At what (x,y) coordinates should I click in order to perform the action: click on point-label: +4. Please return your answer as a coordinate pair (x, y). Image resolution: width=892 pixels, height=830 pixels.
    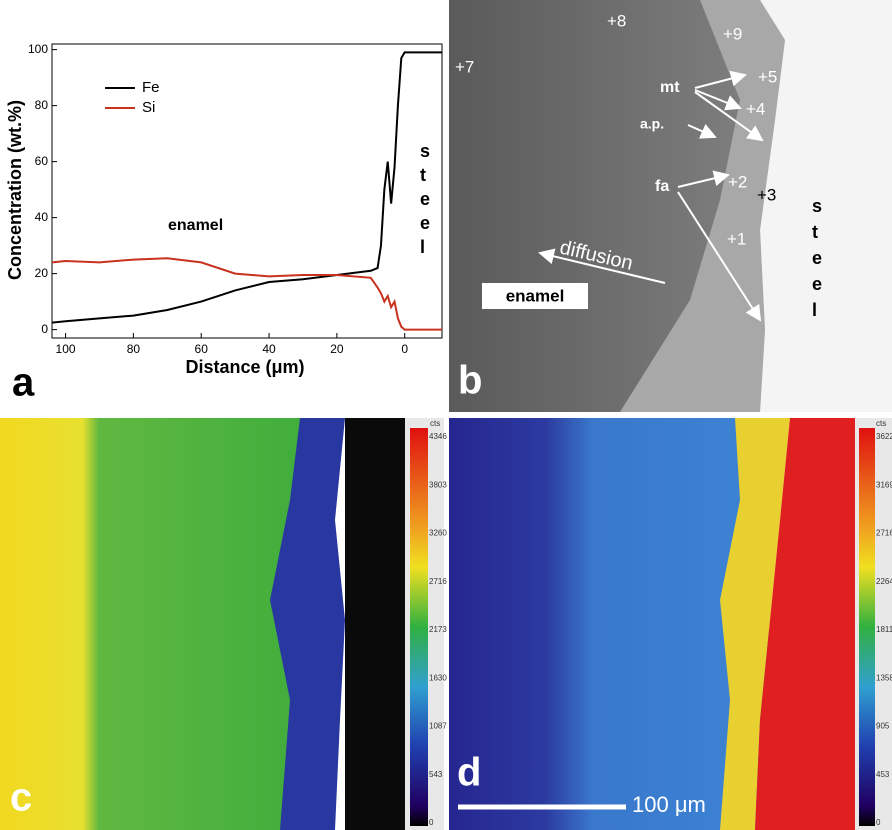
    Looking at the image, I should click on (755, 108).